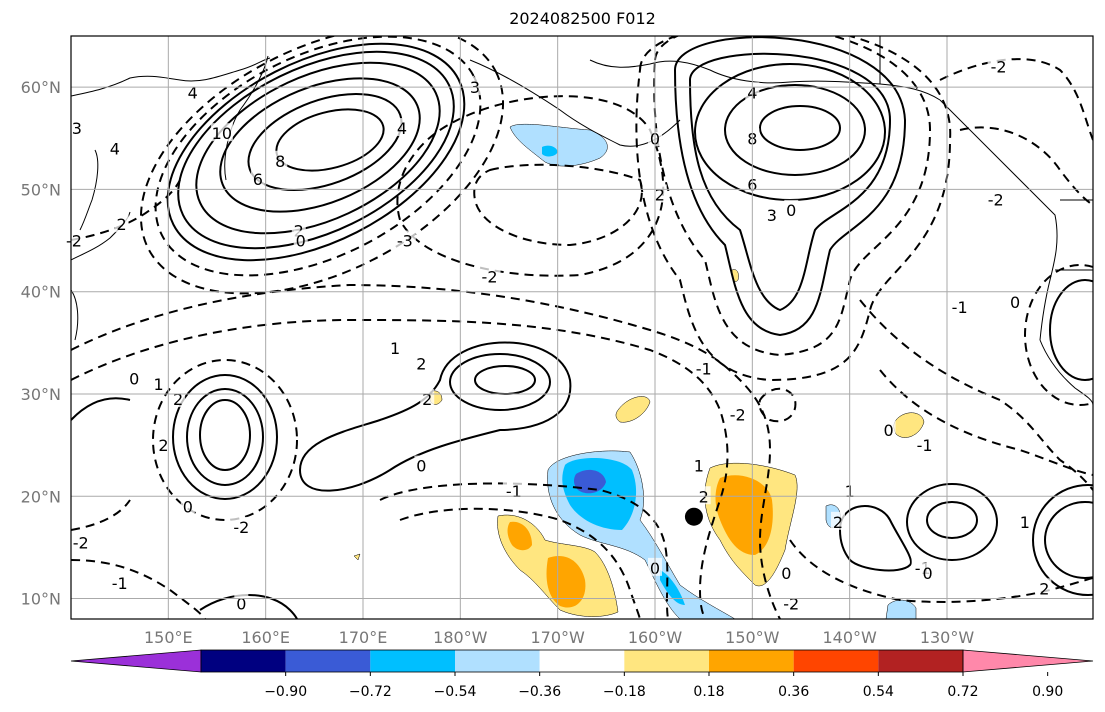  Describe the element at coordinates (519, 536) in the screenshot. I see `shade-orange` at that location.